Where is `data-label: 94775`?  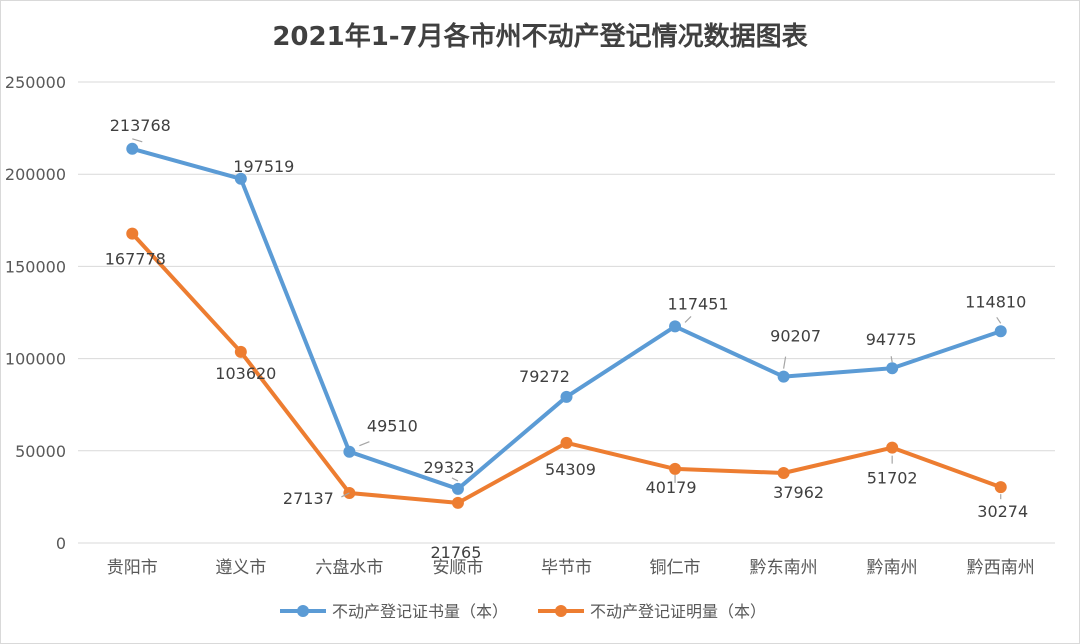
data-label: 94775 is located at coordinates (891, 339).